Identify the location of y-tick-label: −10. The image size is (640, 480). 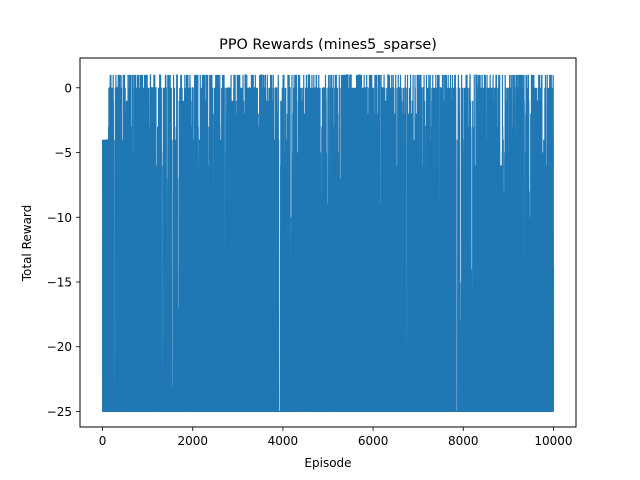
(59, 218).